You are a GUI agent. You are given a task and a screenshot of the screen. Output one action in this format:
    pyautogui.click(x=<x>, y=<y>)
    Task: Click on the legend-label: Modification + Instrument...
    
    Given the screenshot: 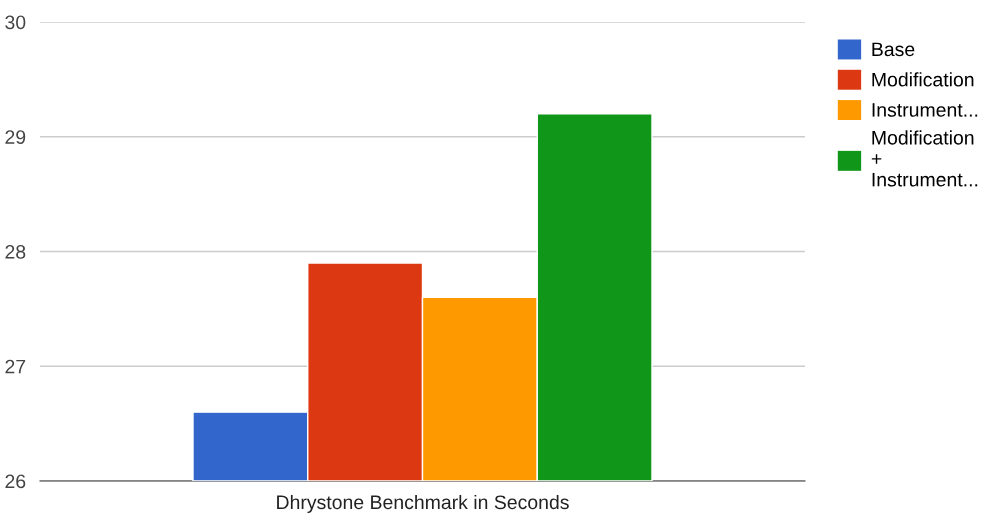 What is the action you would take?
    pyautogui.click(x=924, y=158)
    